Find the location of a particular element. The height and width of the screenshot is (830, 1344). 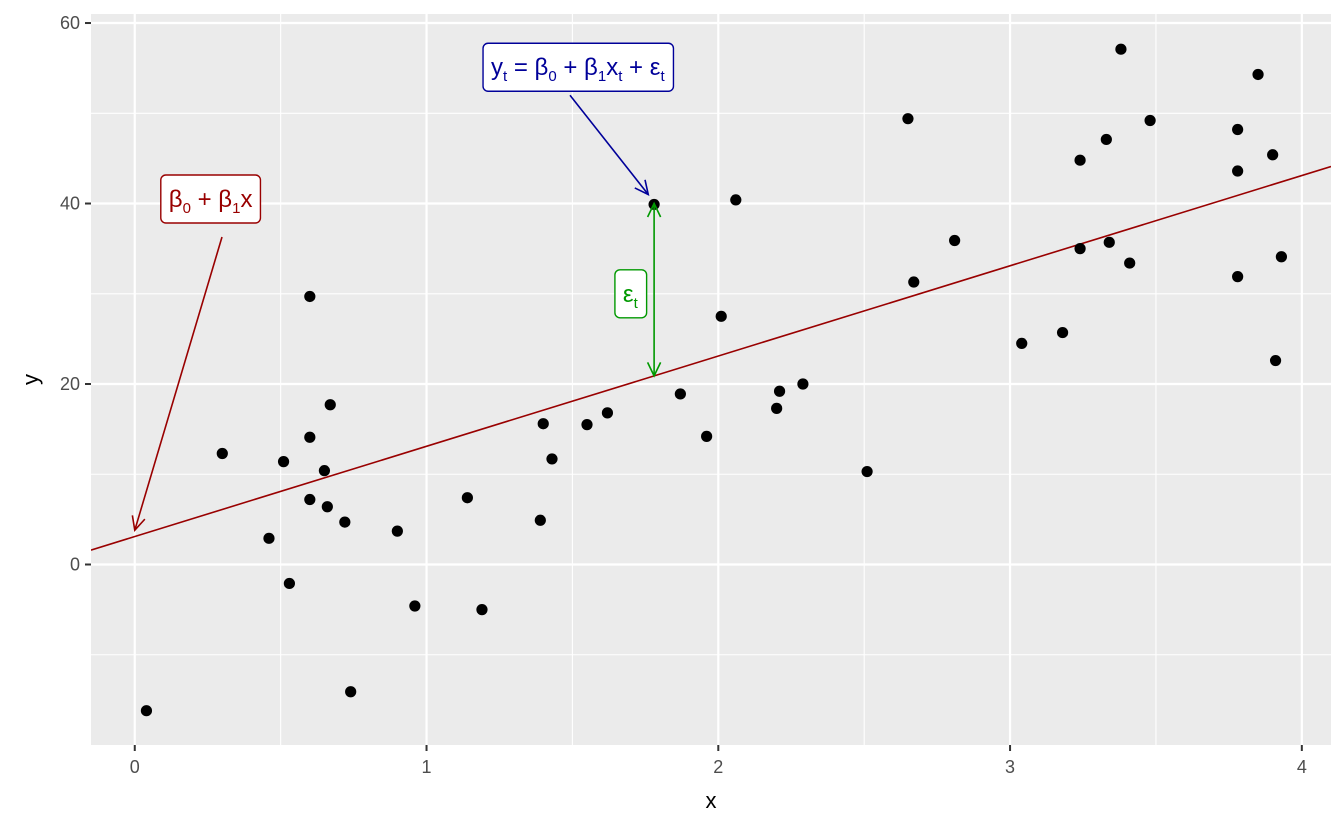

observation-arrow-head is located at coordinates (642, 187).